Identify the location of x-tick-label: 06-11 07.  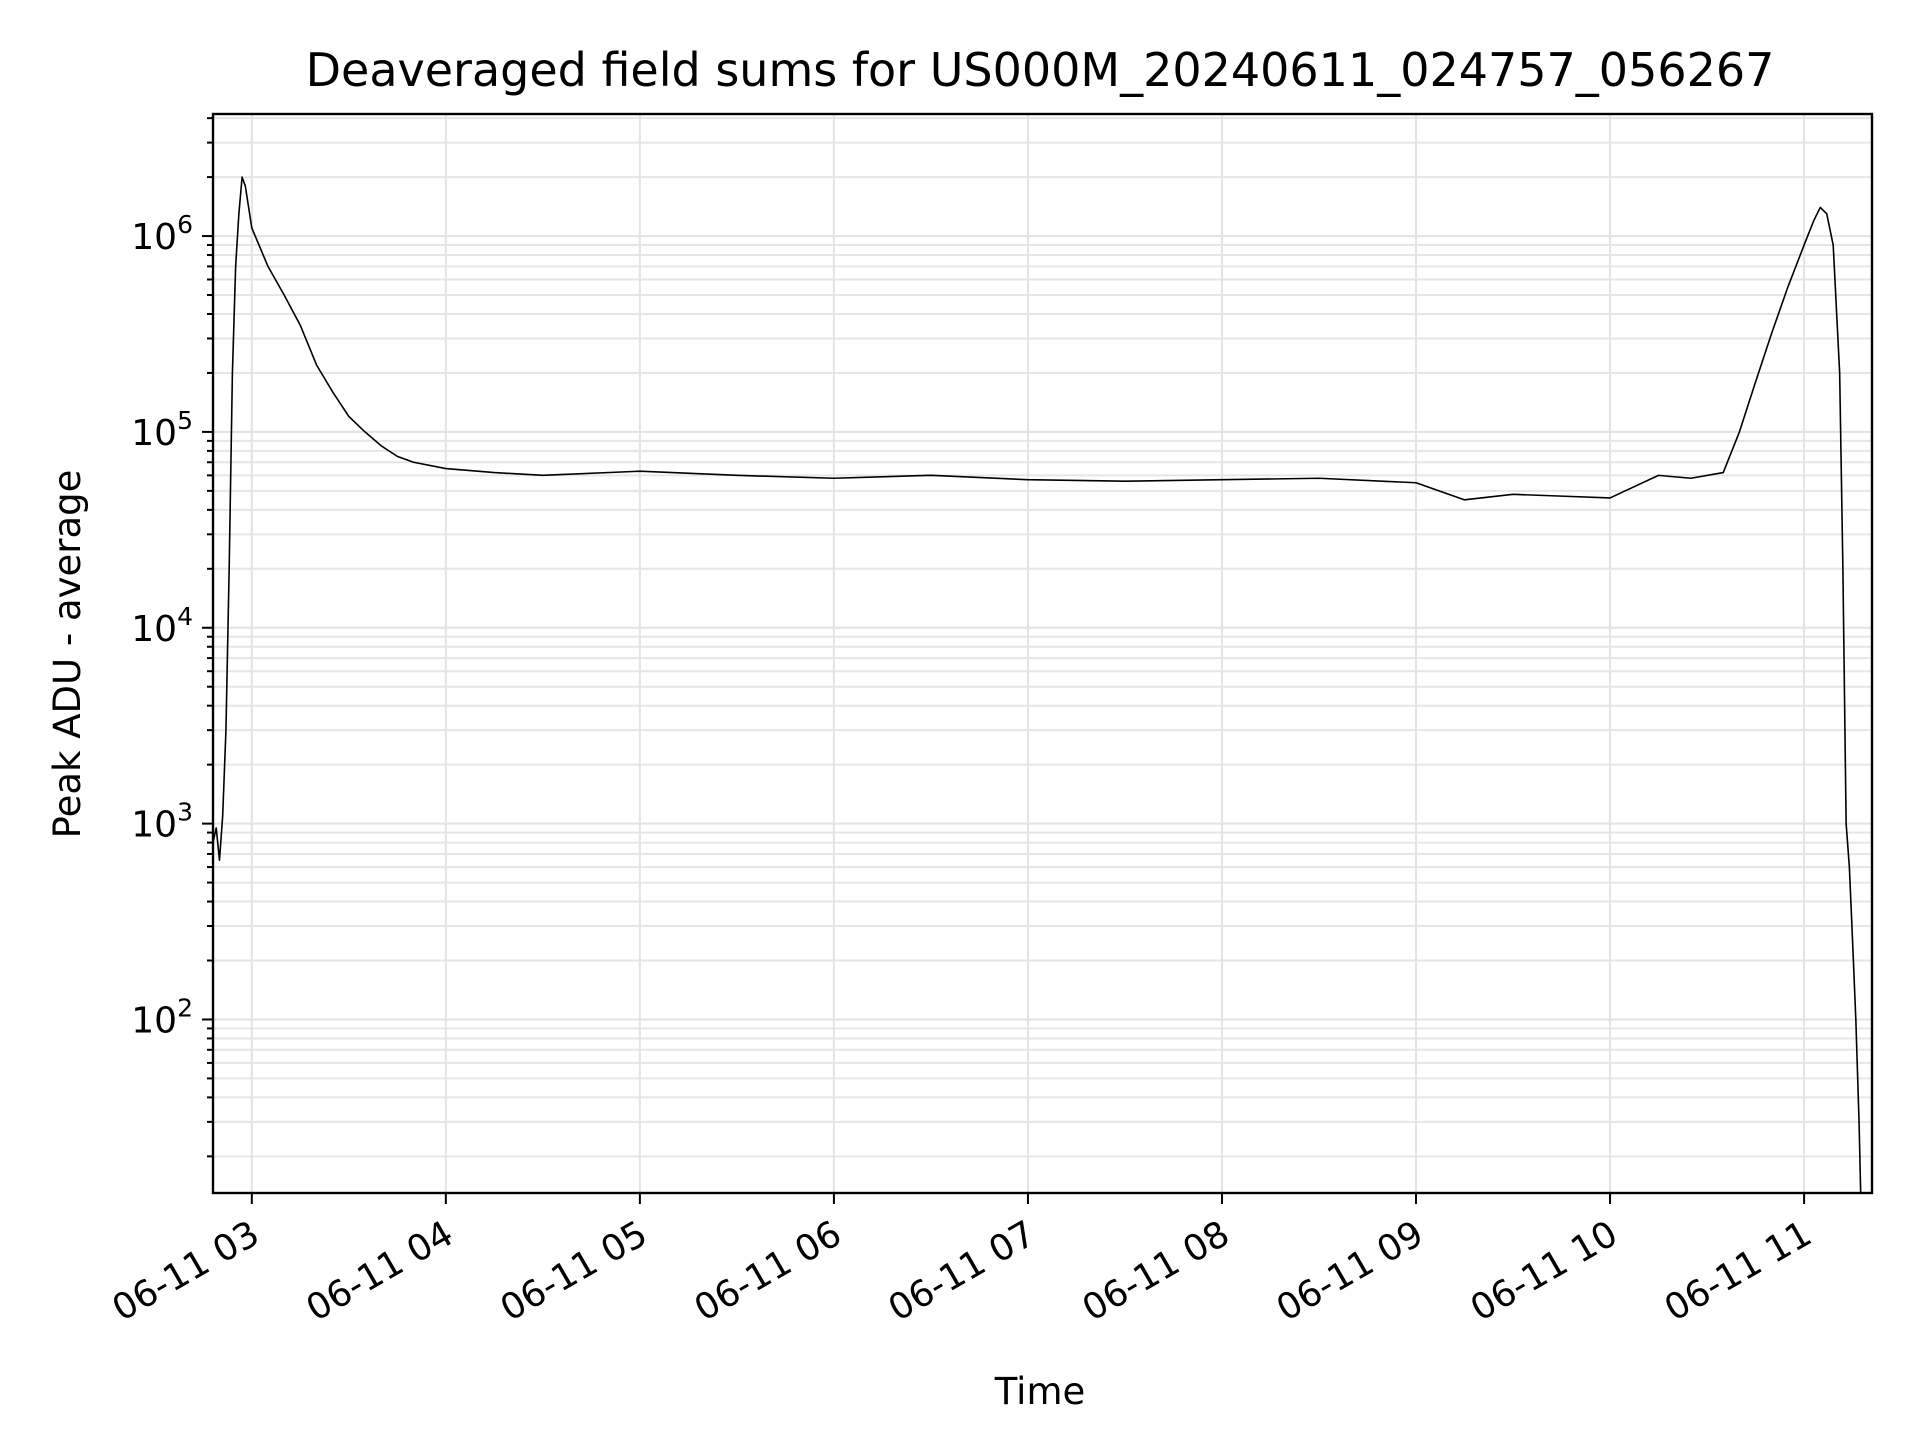
(962, 1271).